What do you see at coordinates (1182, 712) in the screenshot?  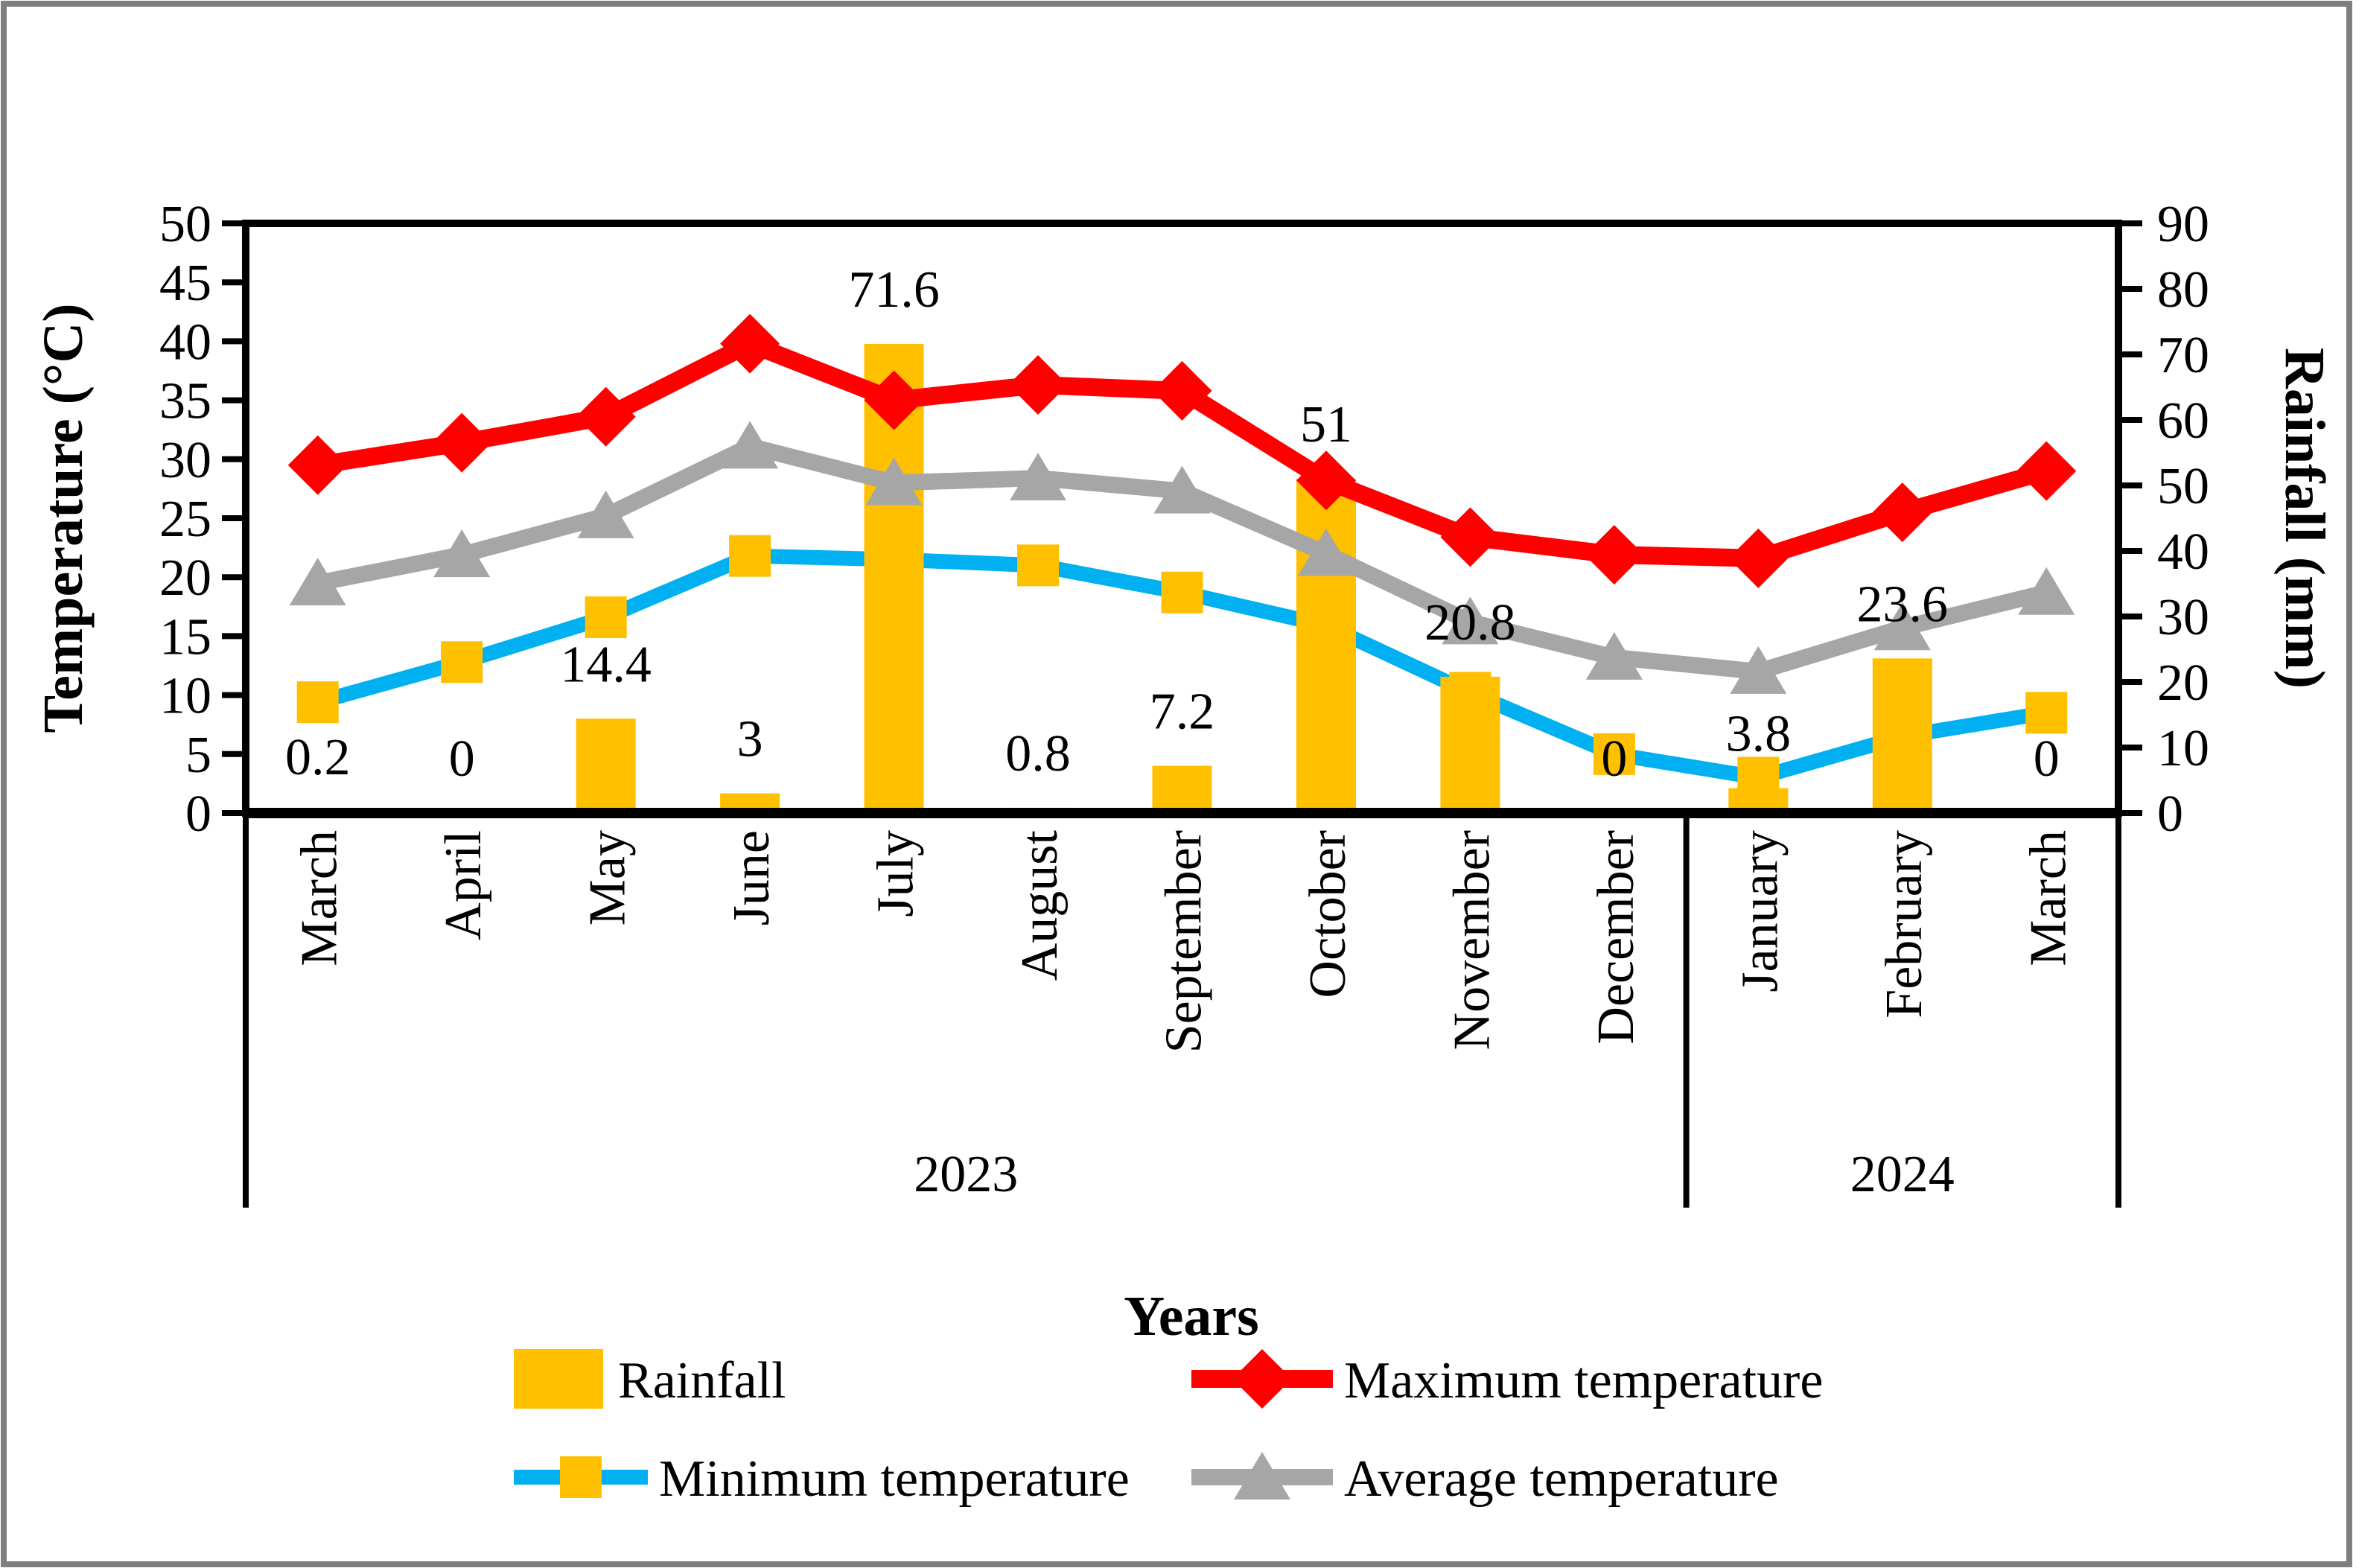 I see `rainfall-value-label: 7.2` at bounding box center [1182, 712].